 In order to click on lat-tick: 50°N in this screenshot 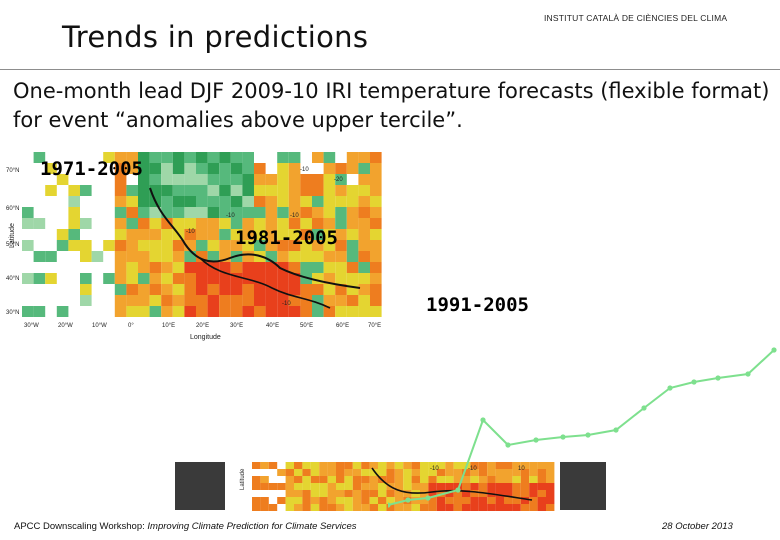, I will do `click(12, 245)`.